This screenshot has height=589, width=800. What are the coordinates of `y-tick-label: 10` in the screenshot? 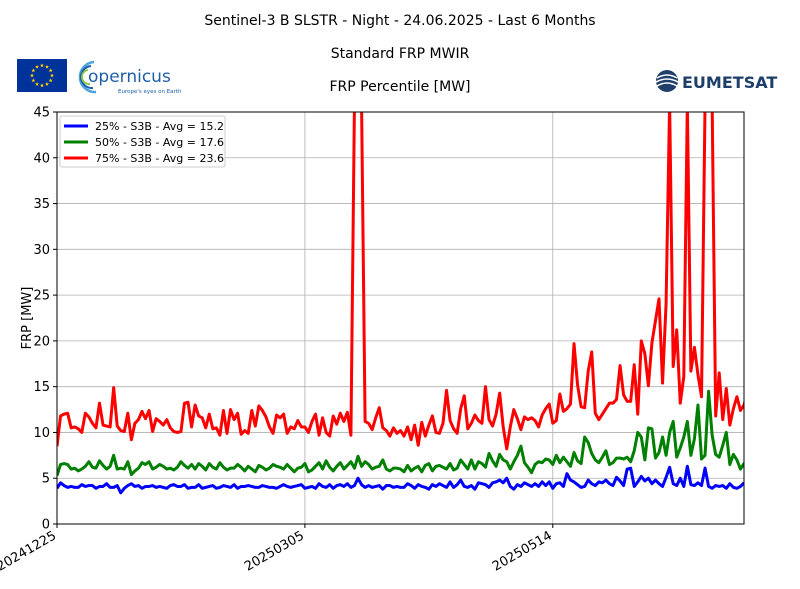 It's located at (41, 433).